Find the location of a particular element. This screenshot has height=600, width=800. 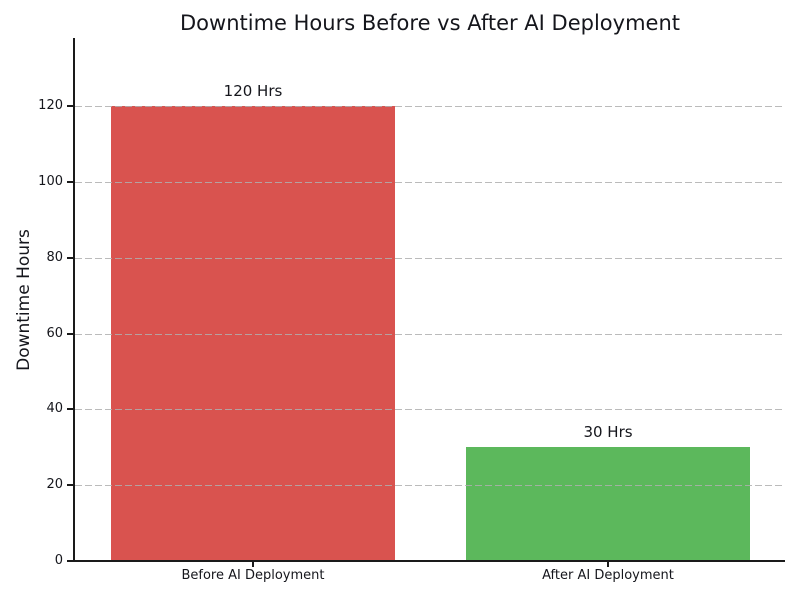

bar-value-label: 30 Hrs is located at coordinates (608, 432).